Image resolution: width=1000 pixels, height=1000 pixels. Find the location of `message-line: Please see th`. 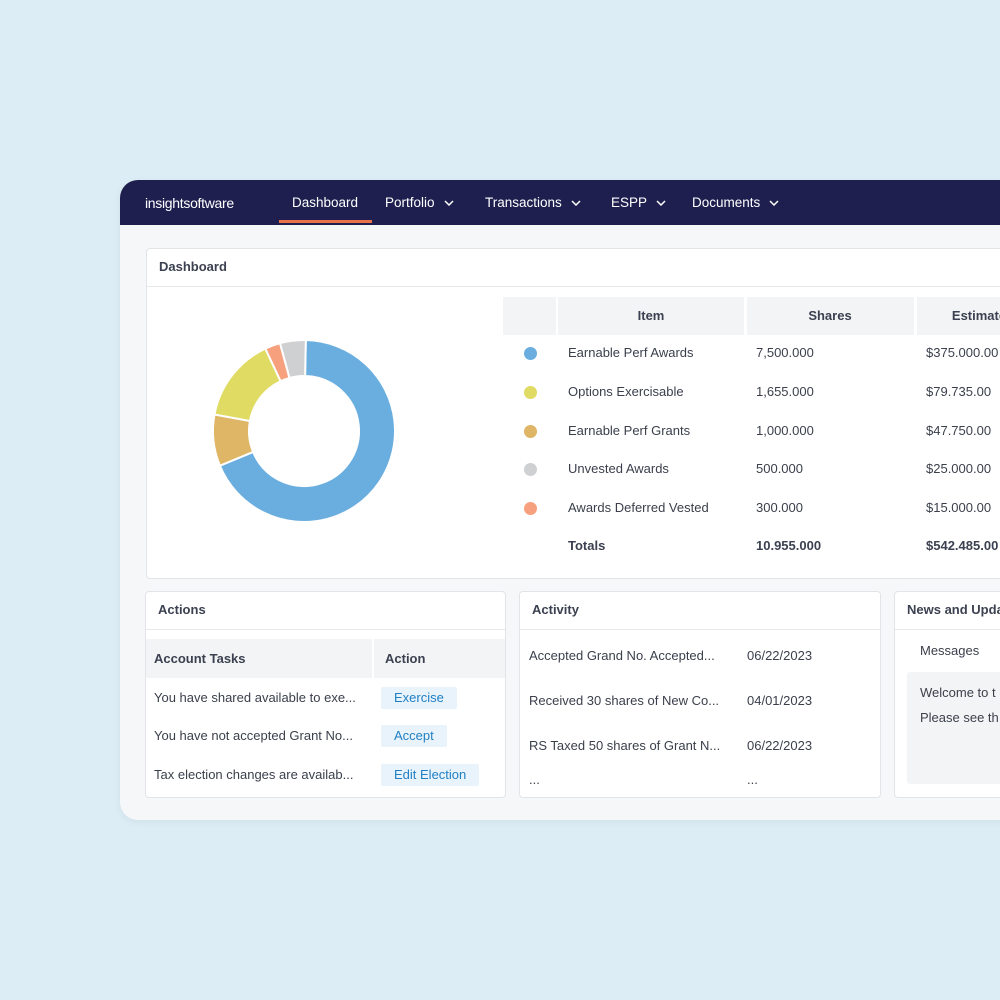

message-line: Please see th is located at coordinates (959, 717).